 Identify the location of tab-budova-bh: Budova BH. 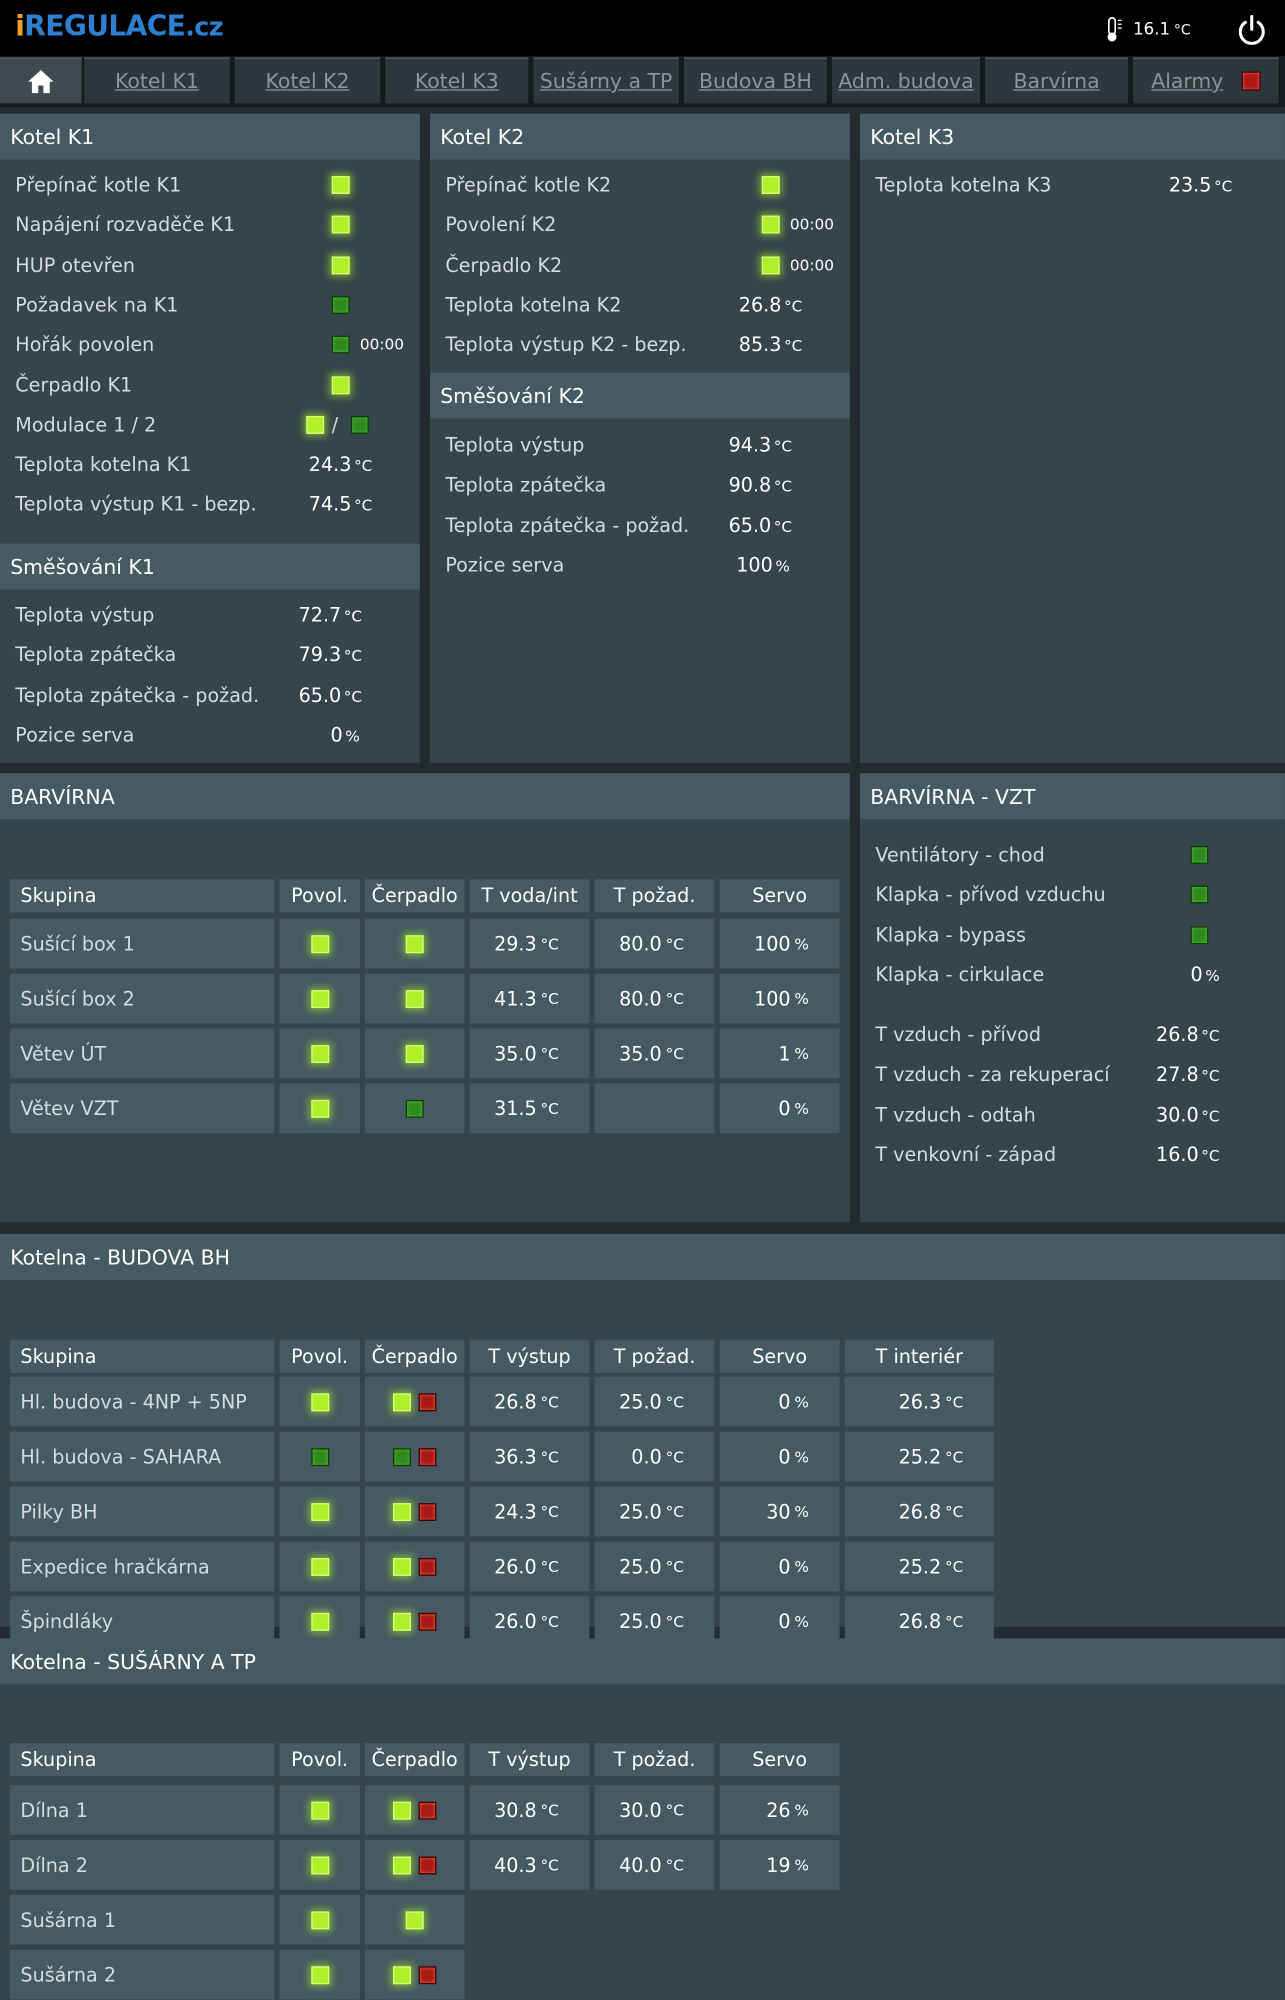
(755, 80).